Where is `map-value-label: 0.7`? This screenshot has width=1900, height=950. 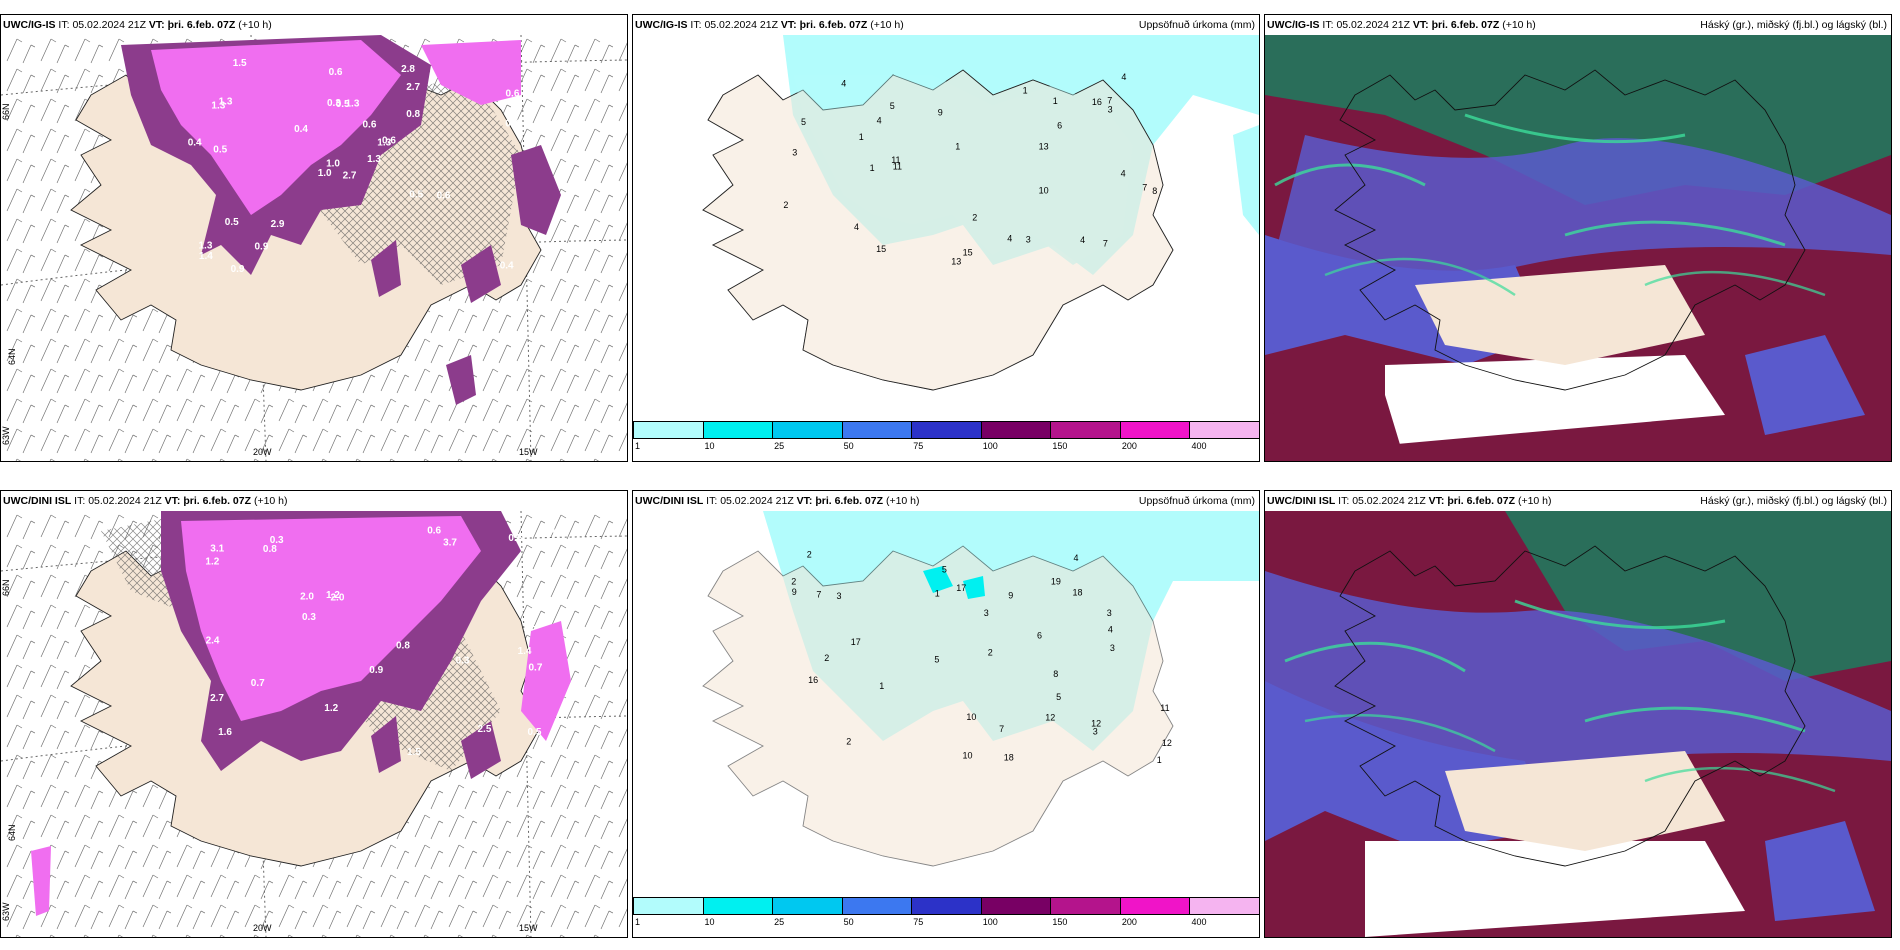 map-value-label: 0.7 is located at coordinates (536, 668).